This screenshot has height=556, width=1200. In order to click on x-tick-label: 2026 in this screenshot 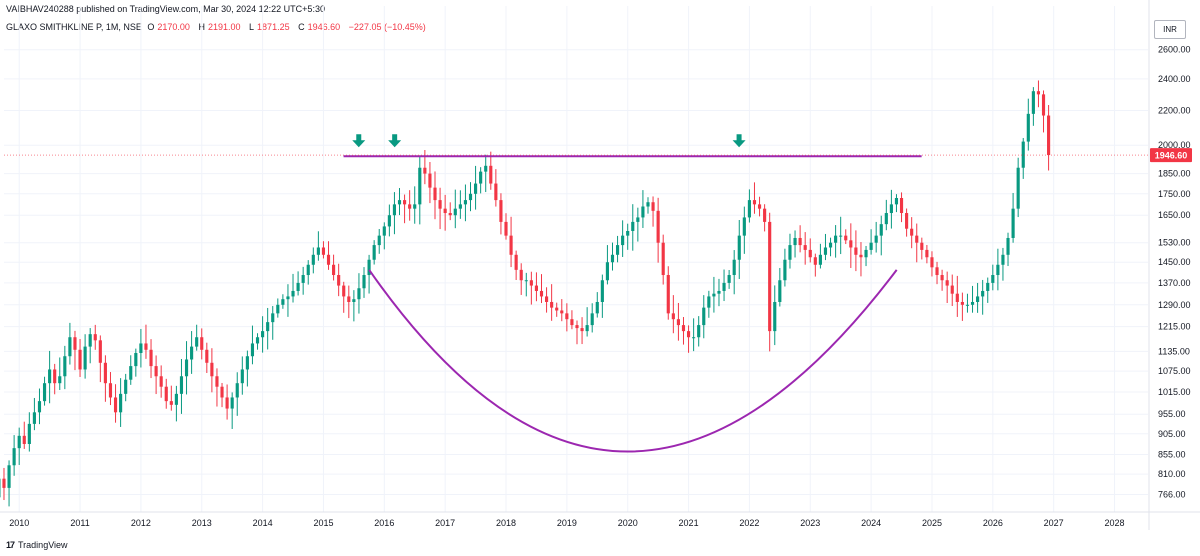, I will do `click(993, 523)`.